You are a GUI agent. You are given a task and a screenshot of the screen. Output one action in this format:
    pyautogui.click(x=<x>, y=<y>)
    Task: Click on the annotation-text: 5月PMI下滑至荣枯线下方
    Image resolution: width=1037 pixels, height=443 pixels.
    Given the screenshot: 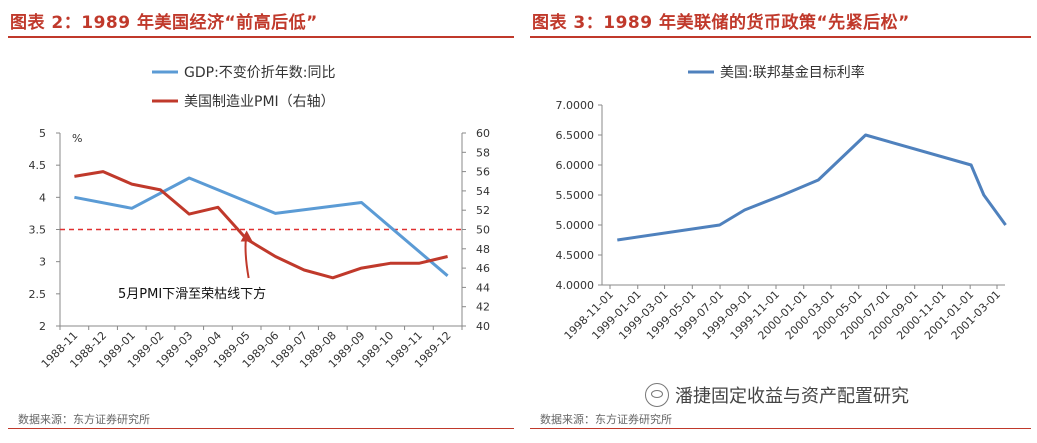 What is the action you would take?
    pyautogui.click(x=192, y=294)
    